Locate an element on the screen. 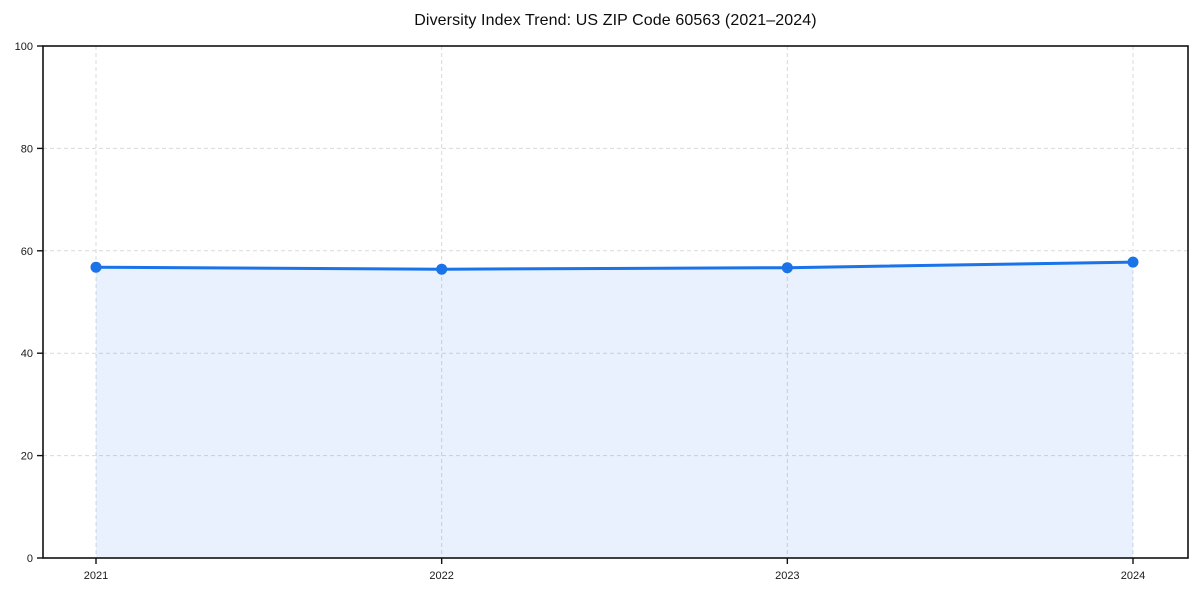 Image resolution: width=1200 pixels, height=600 pixels. y-tick-label: 80 is located at coordinates (27, 149).